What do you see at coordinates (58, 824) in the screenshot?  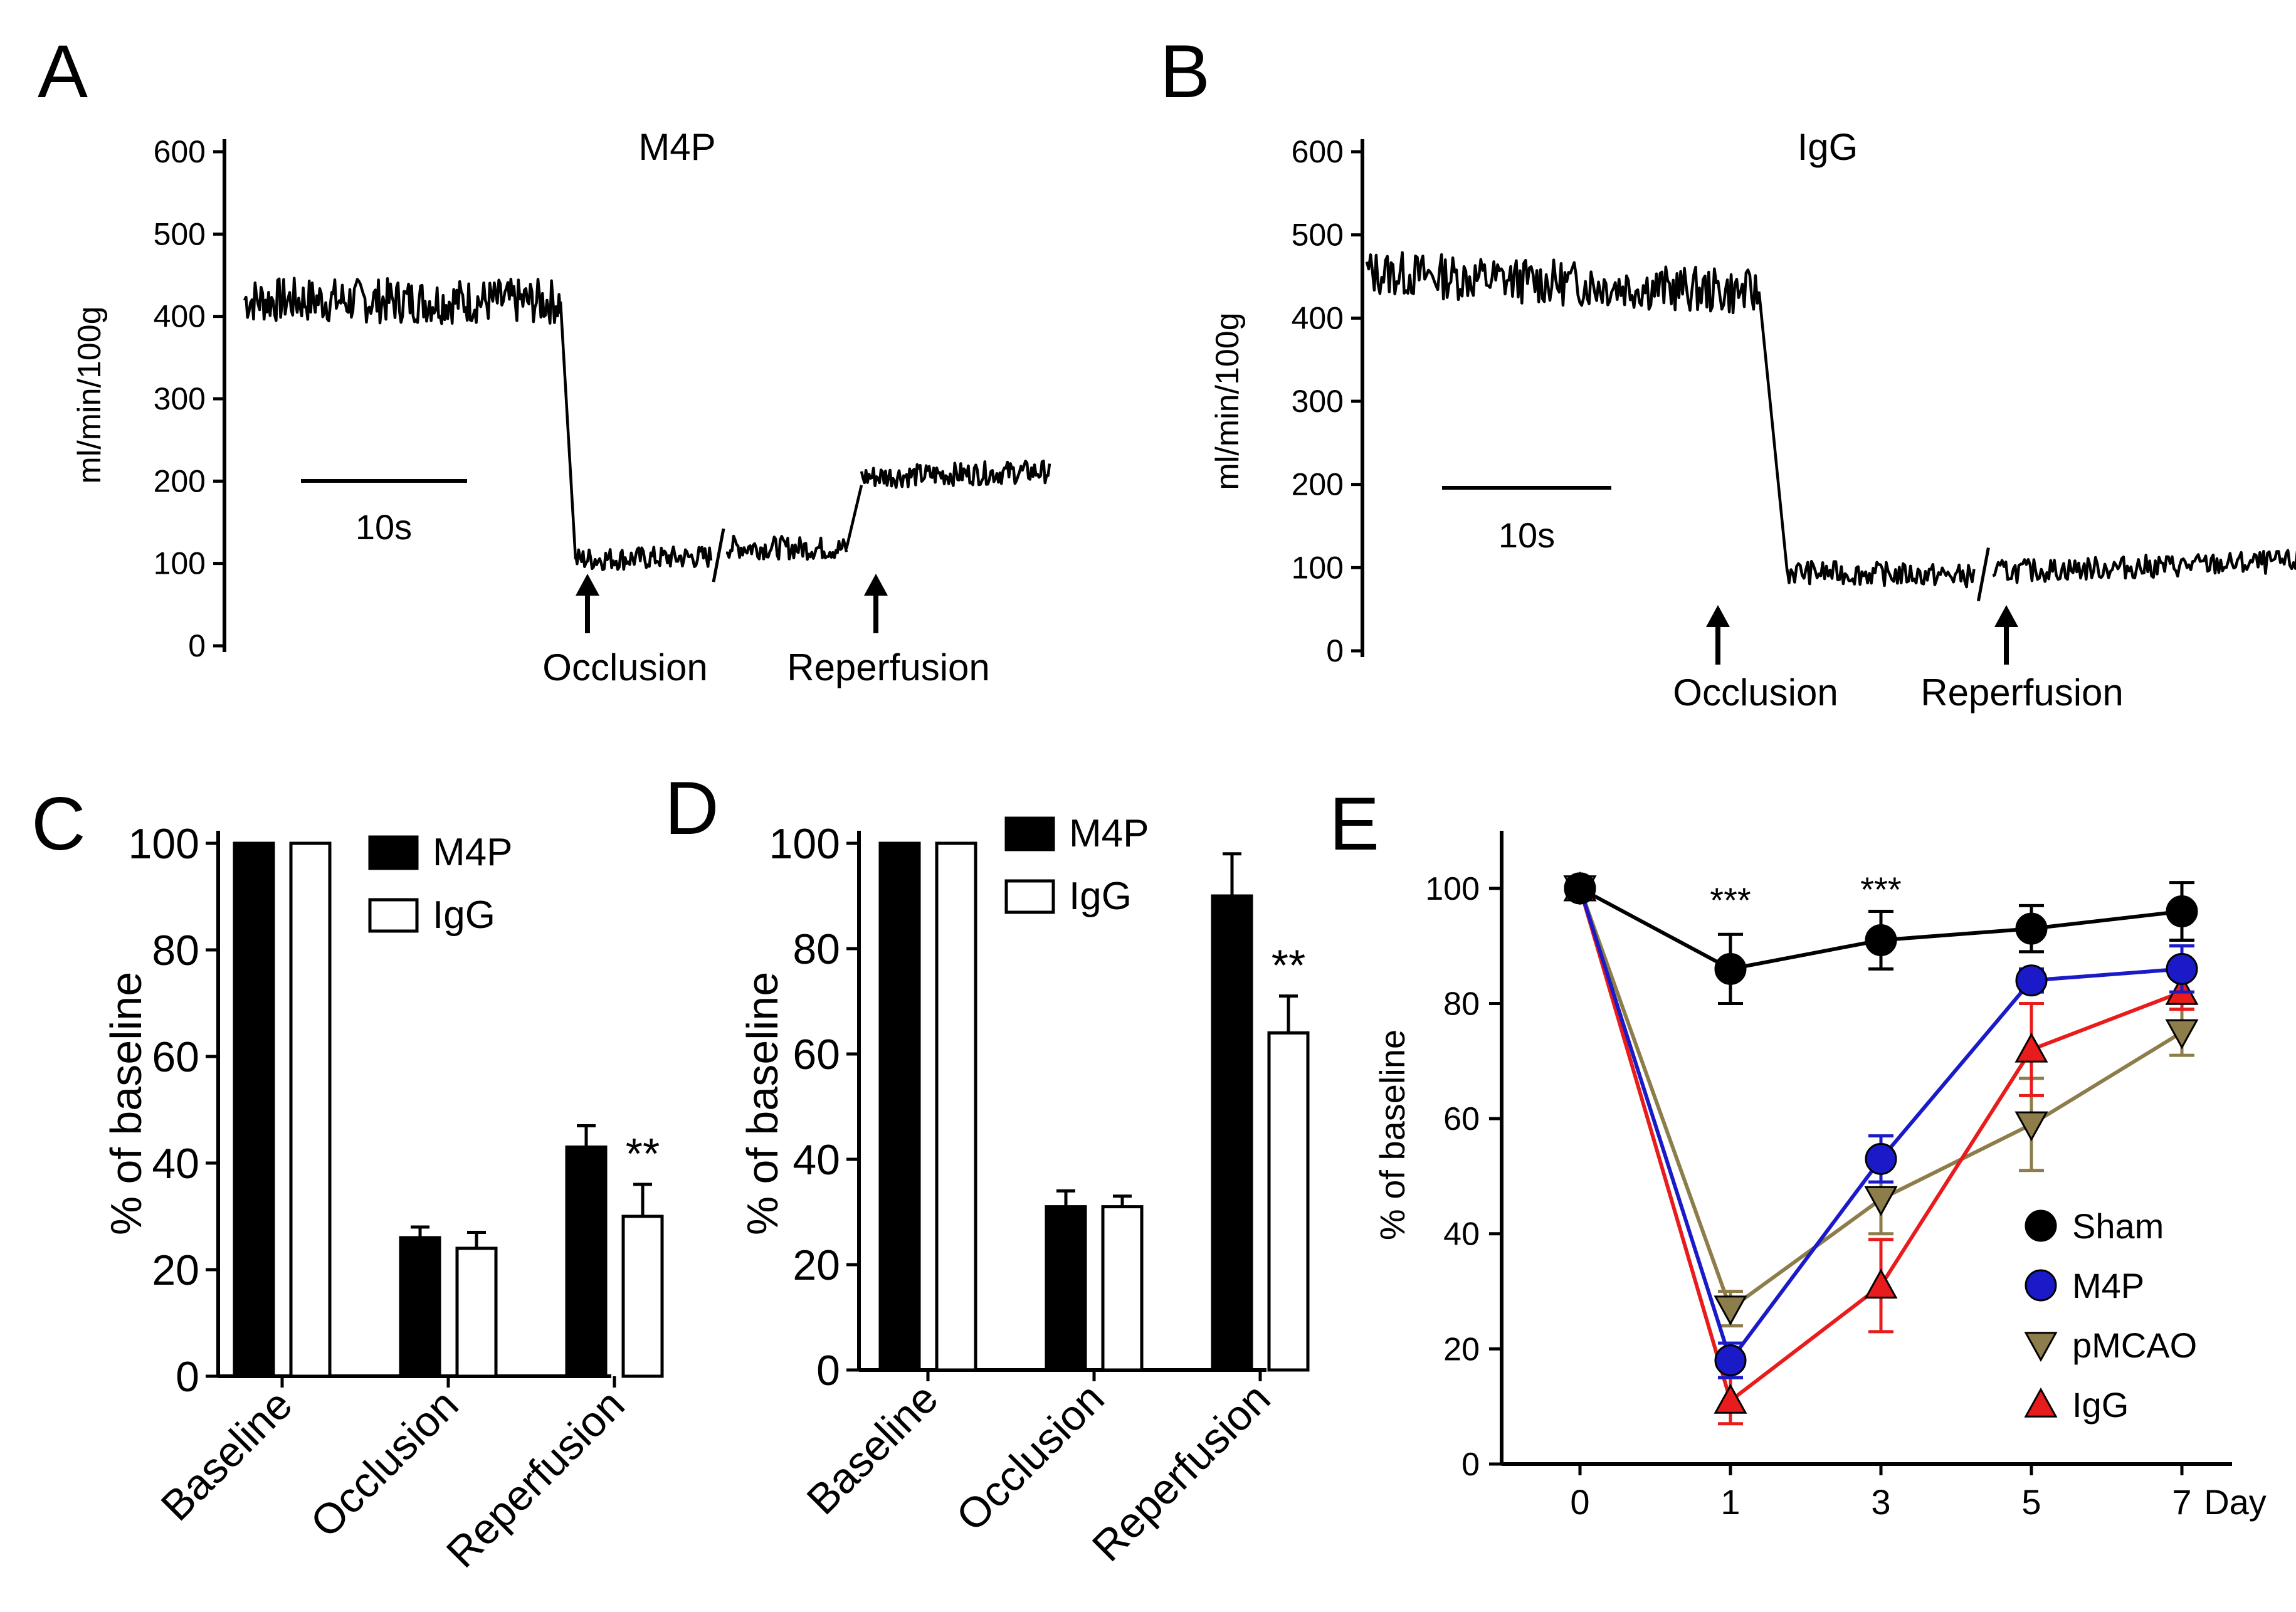 I see `panel-letter-c: C` at bounding box center [58, 824].